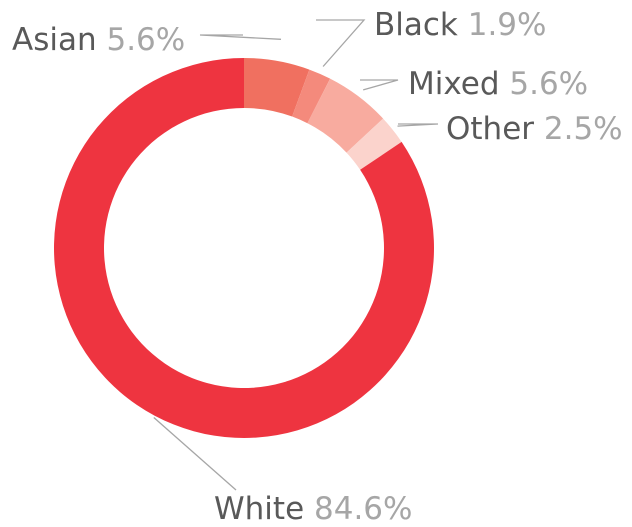 This screenshot has height=527, width=632. Describe the element at coordinates (418, 125) in the screenshot. I see `leader-line-other` at that location.